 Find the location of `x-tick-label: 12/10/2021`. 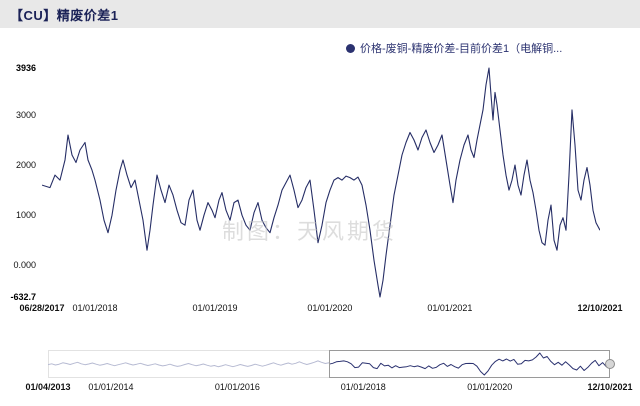

x-tick-label: 12/10/2021 is located at coordinates (600, 308).